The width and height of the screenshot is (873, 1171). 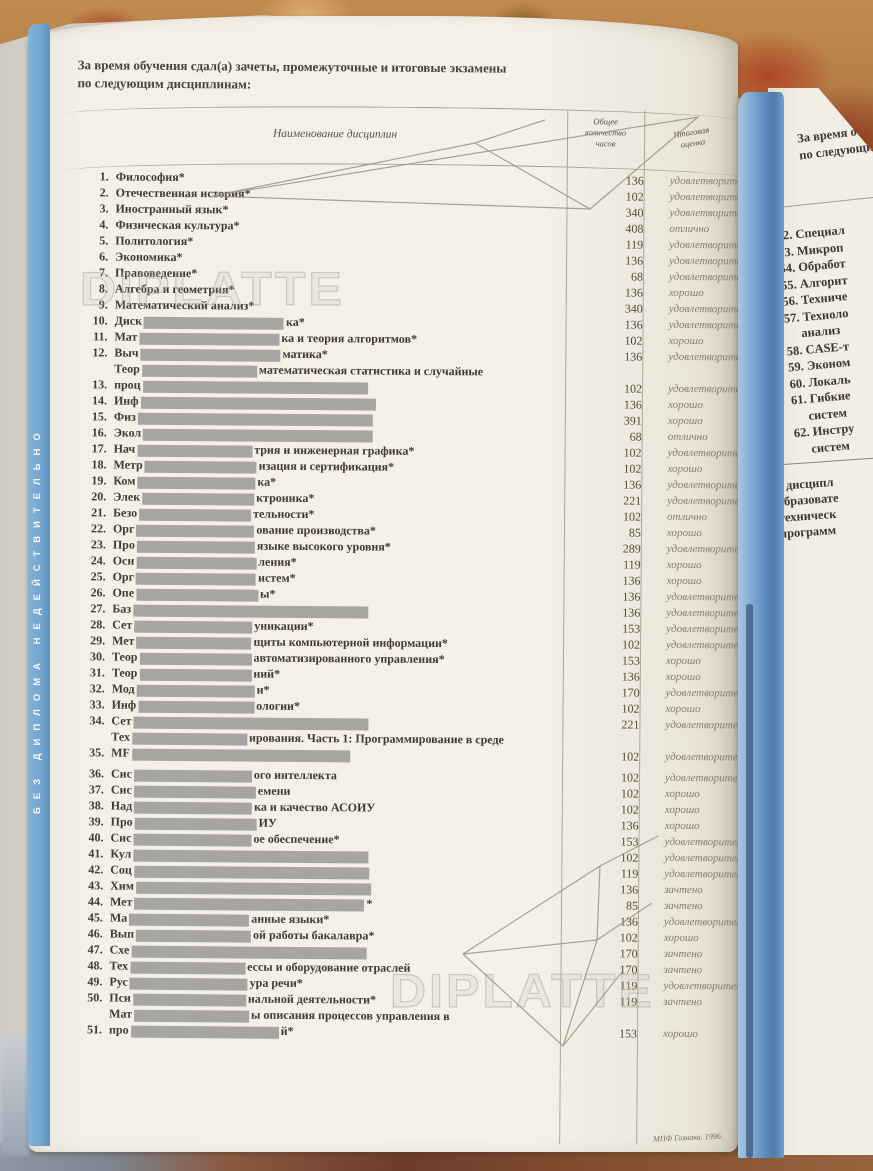 What do you see at coordinates (95, 917) in the screenshot?
I see `row-number: 45.` at bounding box center [95, 917].